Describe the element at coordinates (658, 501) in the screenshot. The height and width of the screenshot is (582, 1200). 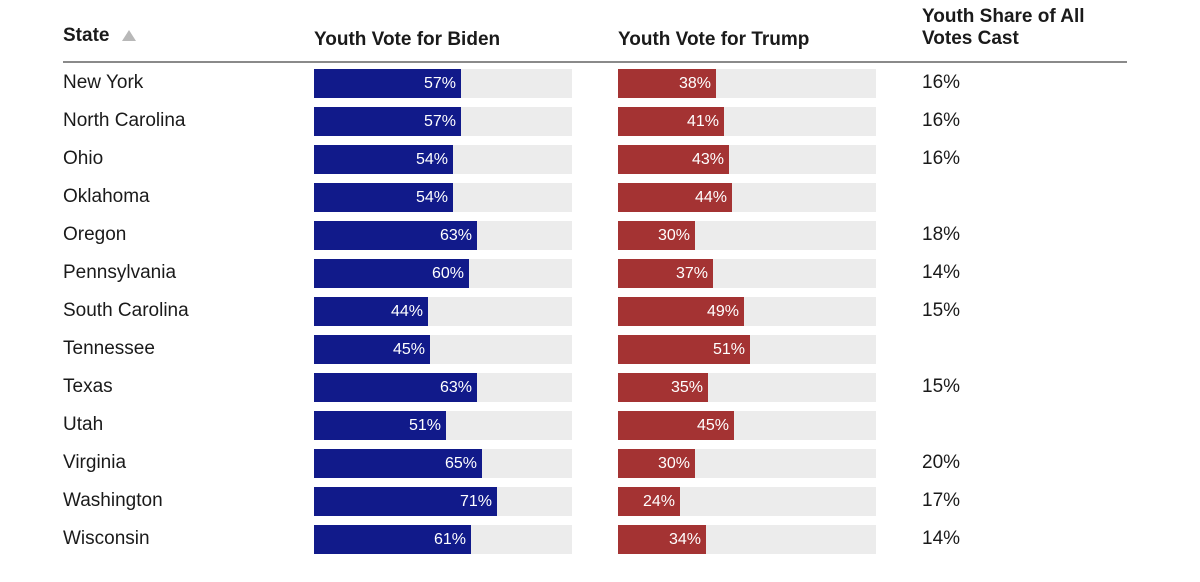
I see `trump-bar-label: 24%` at that location.